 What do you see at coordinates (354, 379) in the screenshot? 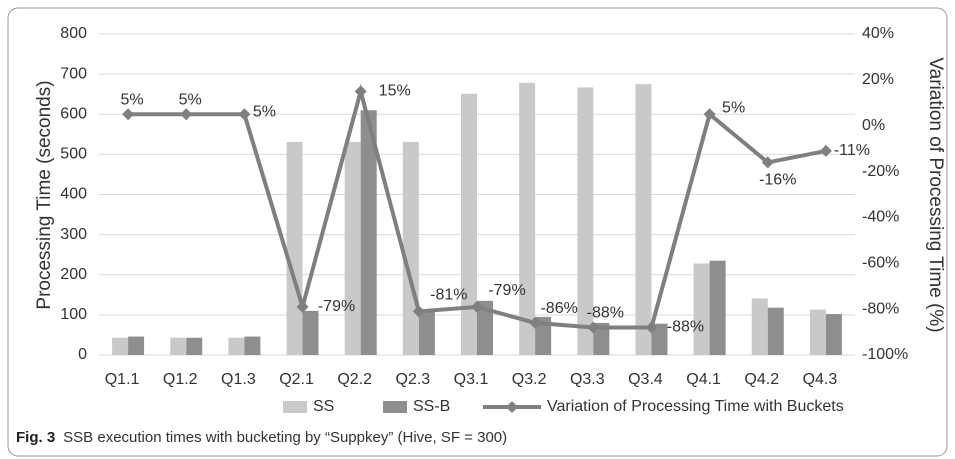
I see `x-tick-label: Q2.2` at bounding box center [354, 379].